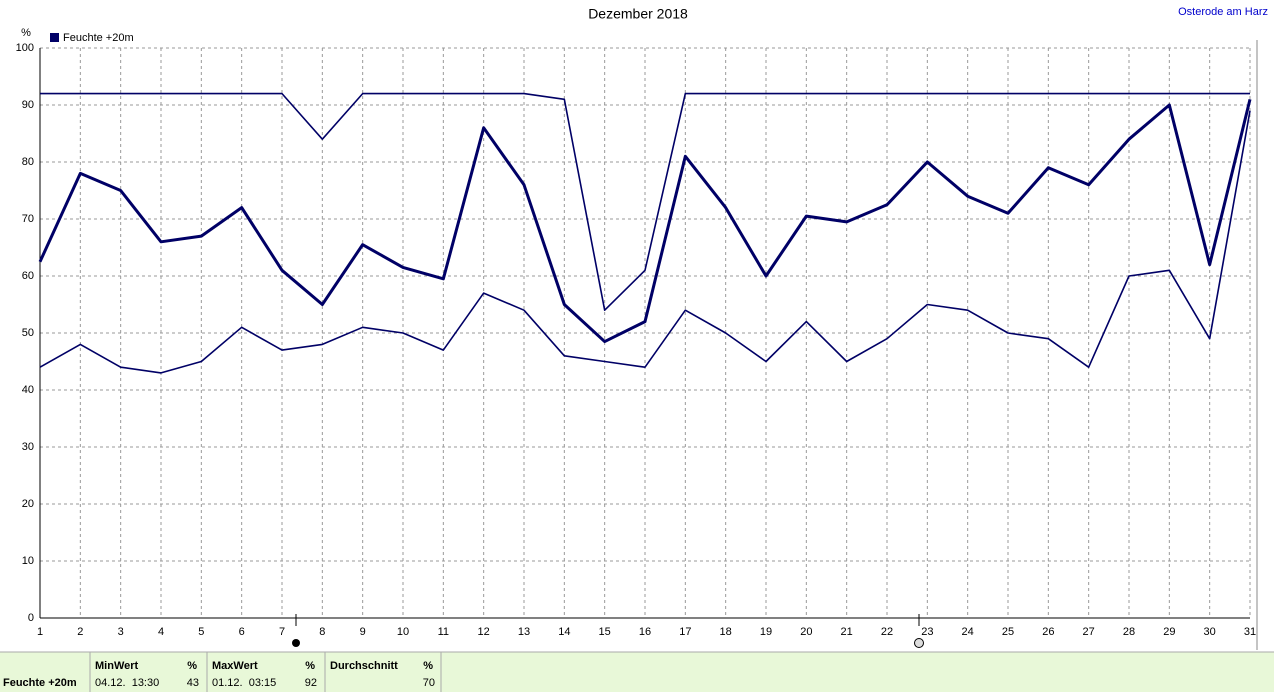 The image size is (1274, 692). What do you see at coordinates (564, 632) in the screenshot?
I see `x-tick-label: 14` at bounding box center [564, 632].